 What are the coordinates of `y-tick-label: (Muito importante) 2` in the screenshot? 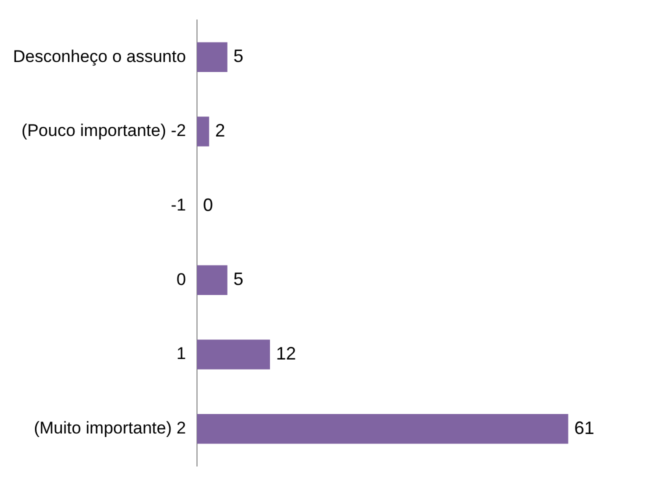 It's located at (110, 428).